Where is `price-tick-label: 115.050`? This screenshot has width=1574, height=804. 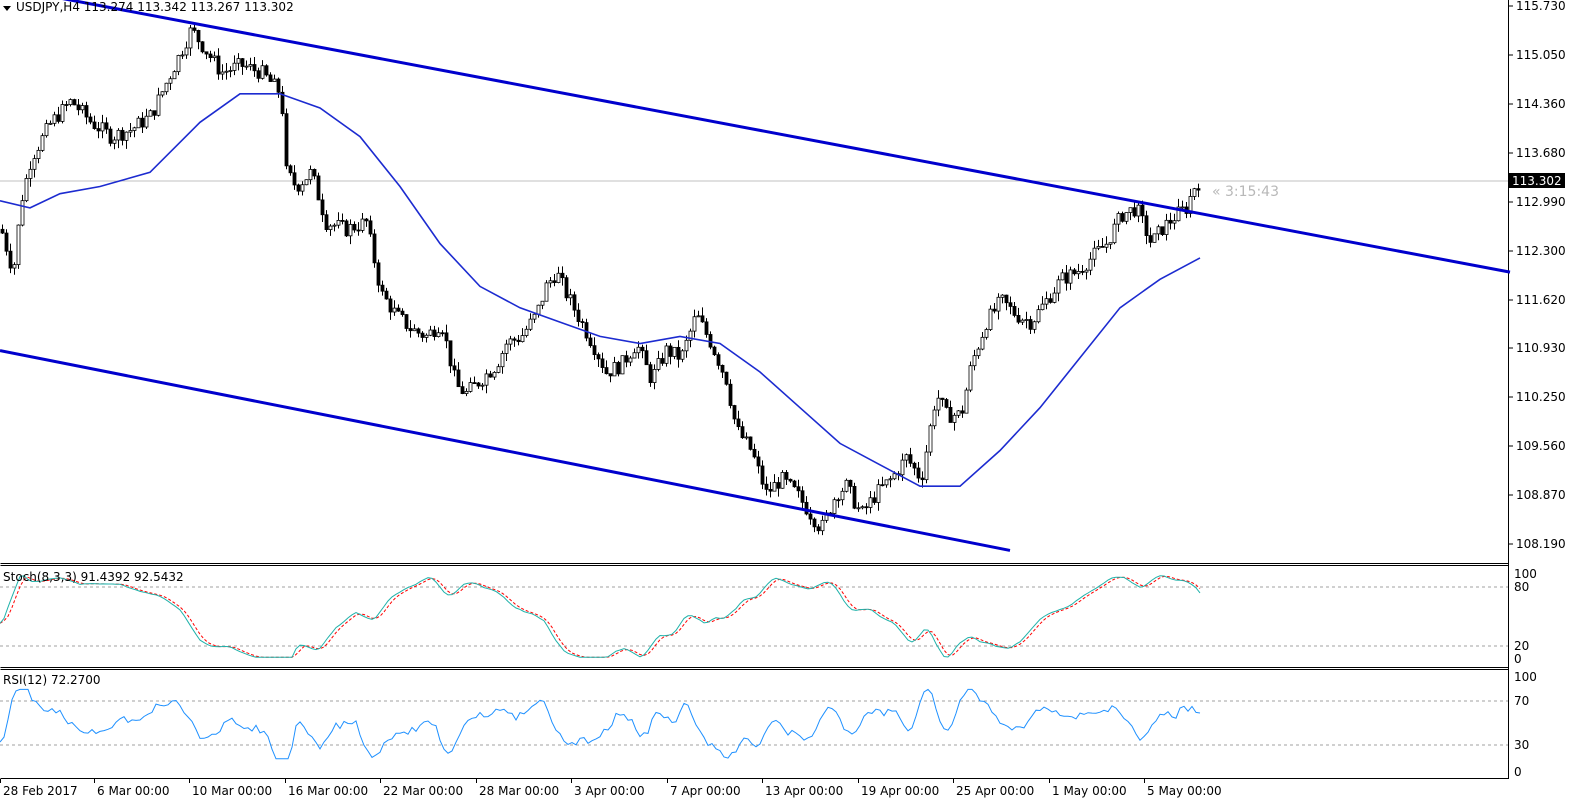
price-tick-label: 115.050 is located at coordinates (1541, 55).